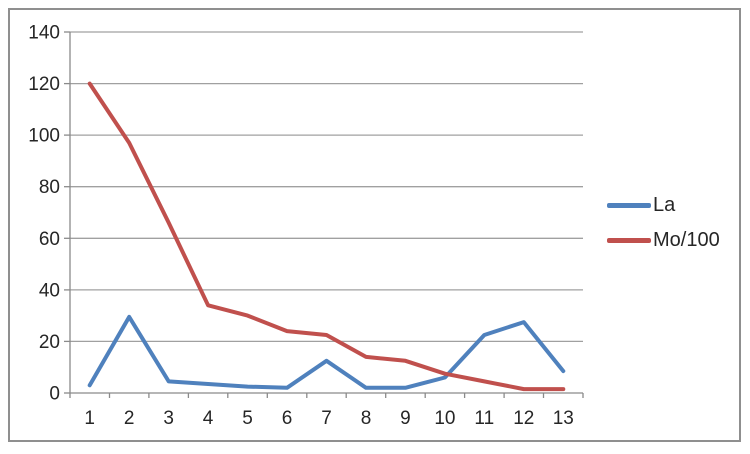  Describe the element at coordinates (629, 240) in the screenshot. I see `legend-swatch-mo100` at that location.